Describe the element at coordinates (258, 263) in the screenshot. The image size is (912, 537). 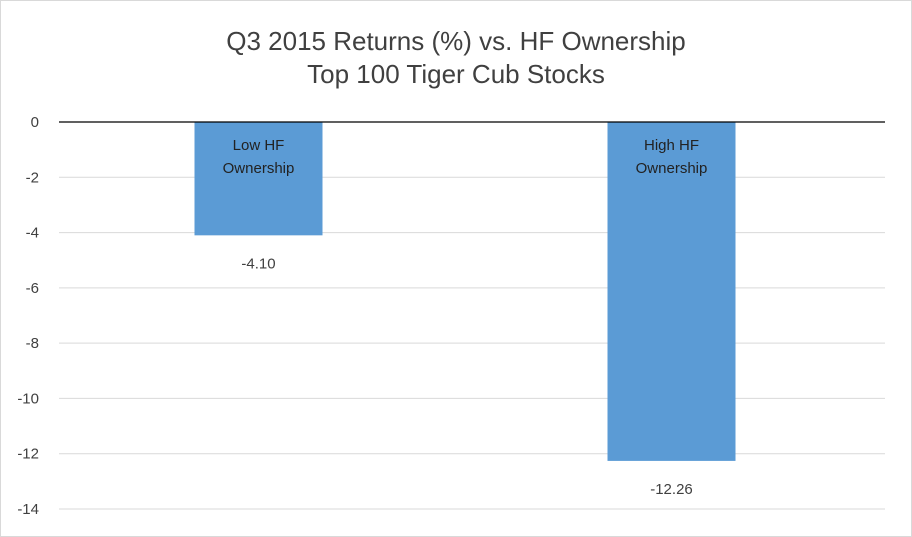
I see `data-label: -4.10` at that location.